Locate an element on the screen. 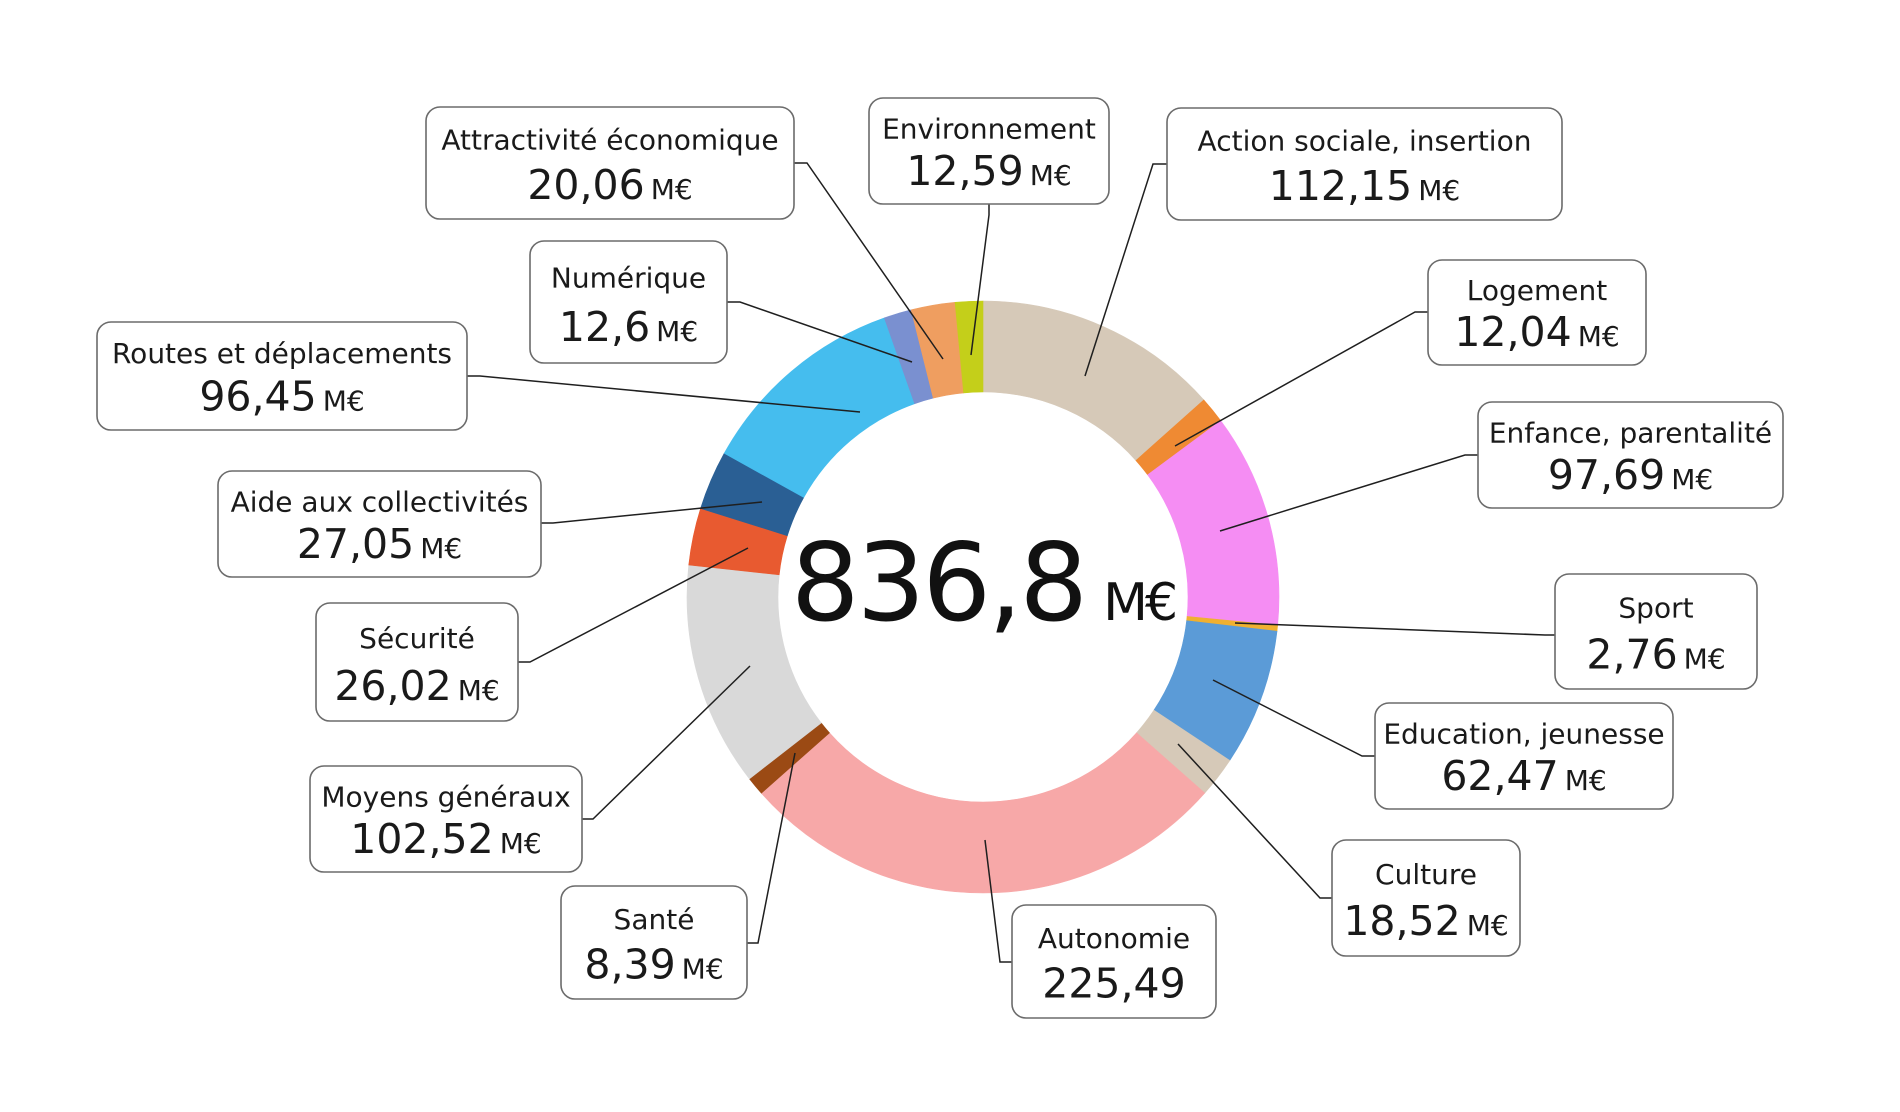  slice-label-name: Aide aux collectivités is located at coordinates (380, 501).